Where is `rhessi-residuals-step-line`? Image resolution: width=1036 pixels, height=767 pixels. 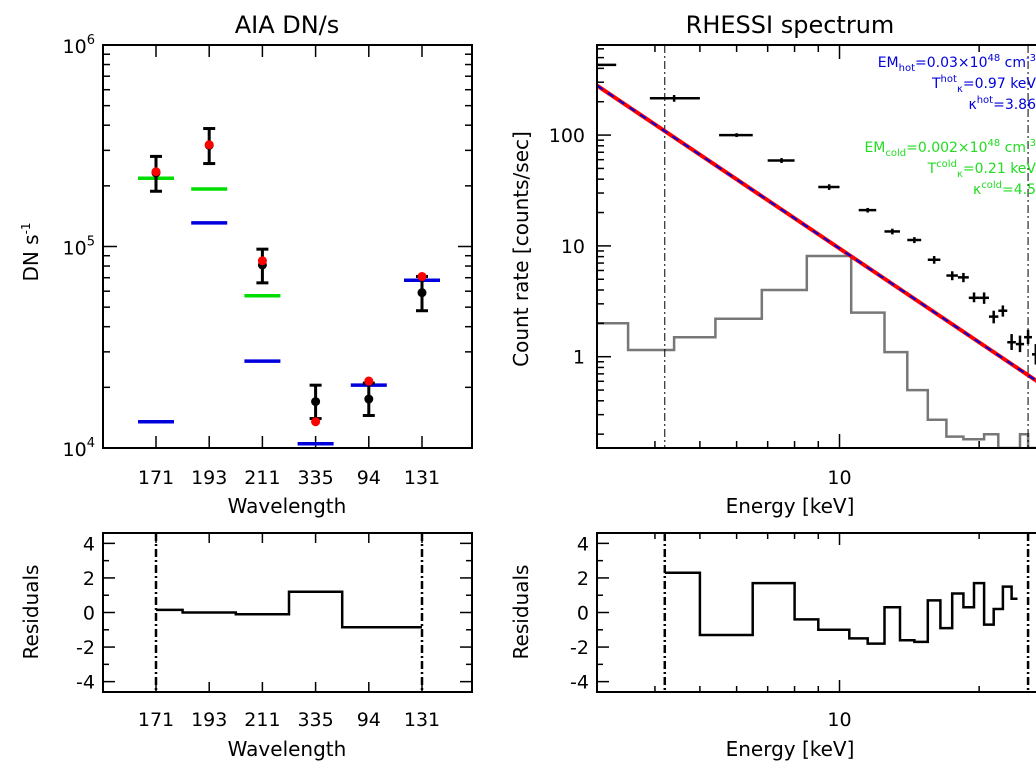 rhessi-residuals-step-line is located at coordinates (841, 608).